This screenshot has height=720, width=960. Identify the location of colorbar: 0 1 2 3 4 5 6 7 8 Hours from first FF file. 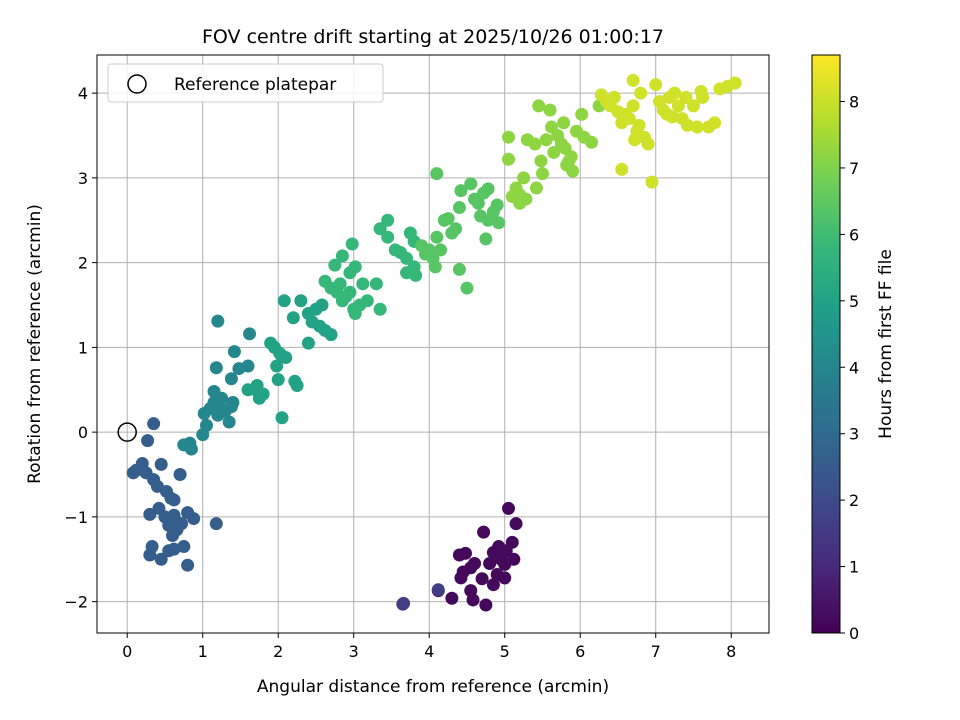
(853, 348).